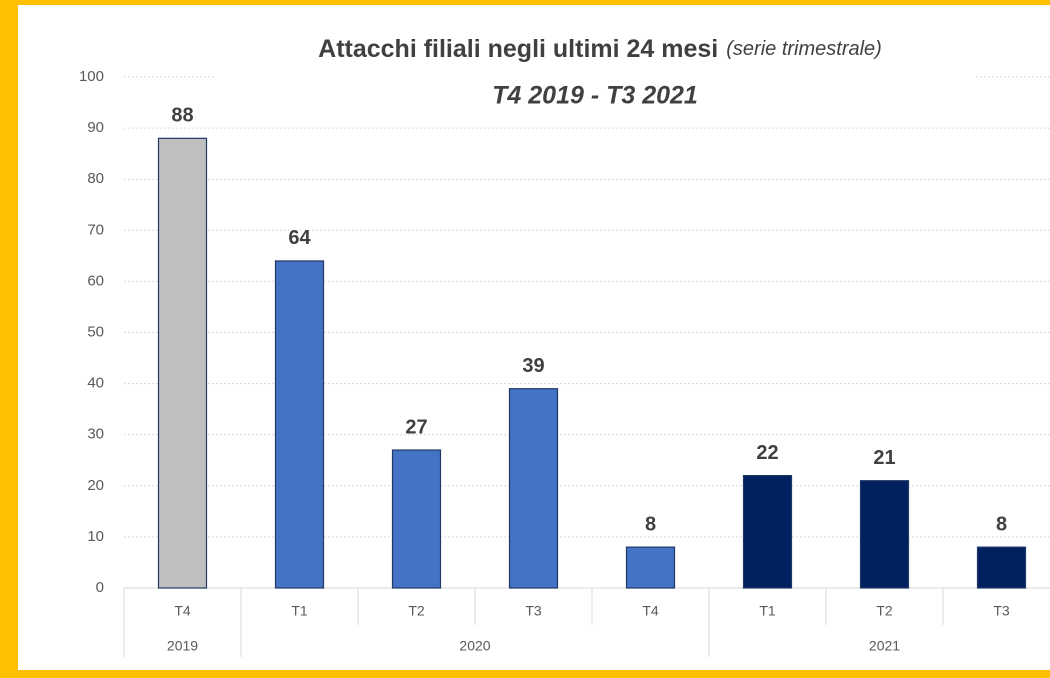  I want to click on y-tick-label: 0, so click(100, 587).